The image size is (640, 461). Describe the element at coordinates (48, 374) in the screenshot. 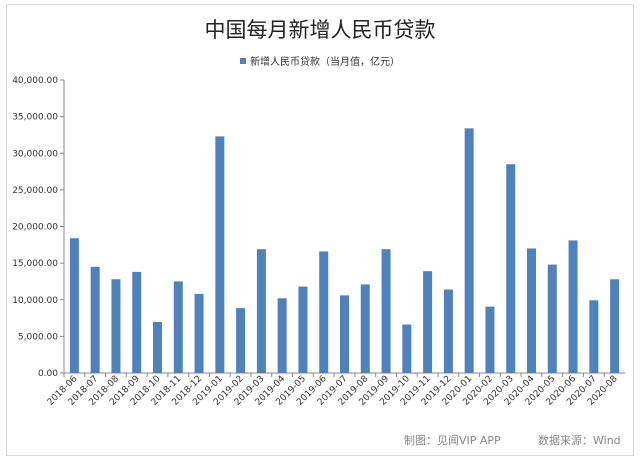

I see `y-tick-label: 0.00` at that location.